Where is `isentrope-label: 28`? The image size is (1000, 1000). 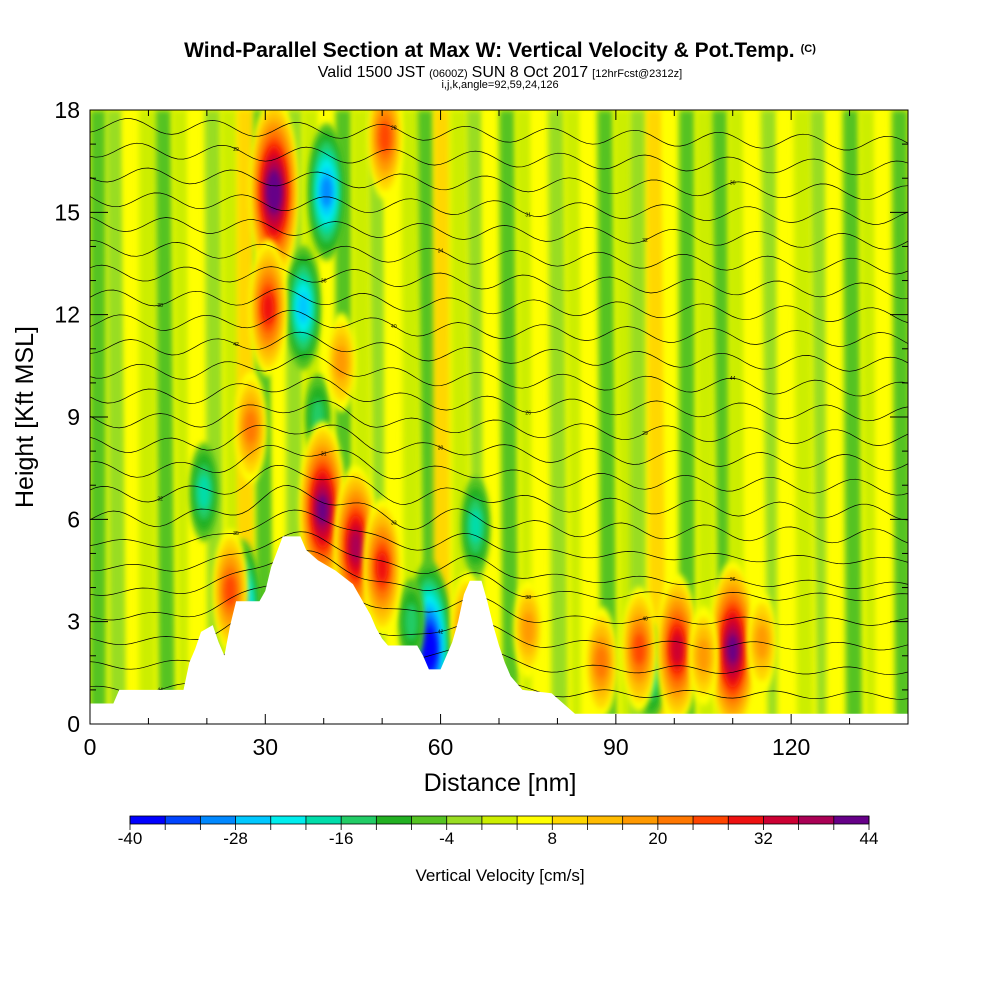 isentrope-label: 28 is located at coordinates (394, 128).